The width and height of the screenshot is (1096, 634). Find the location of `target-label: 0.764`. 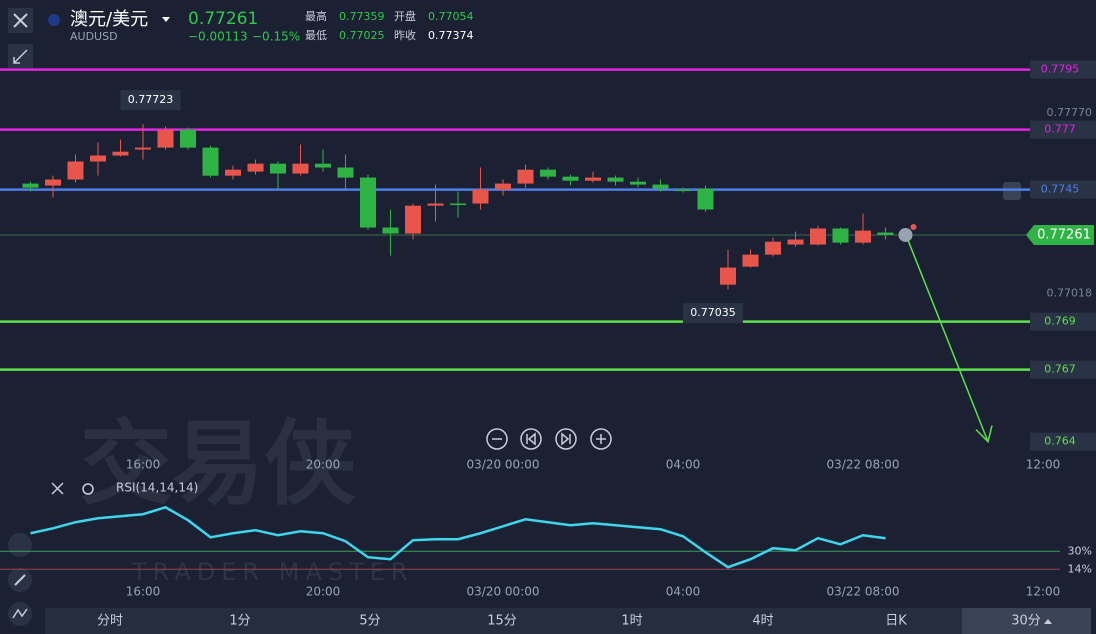

target-label: 0.764 is located at coordinates (1060, 441).